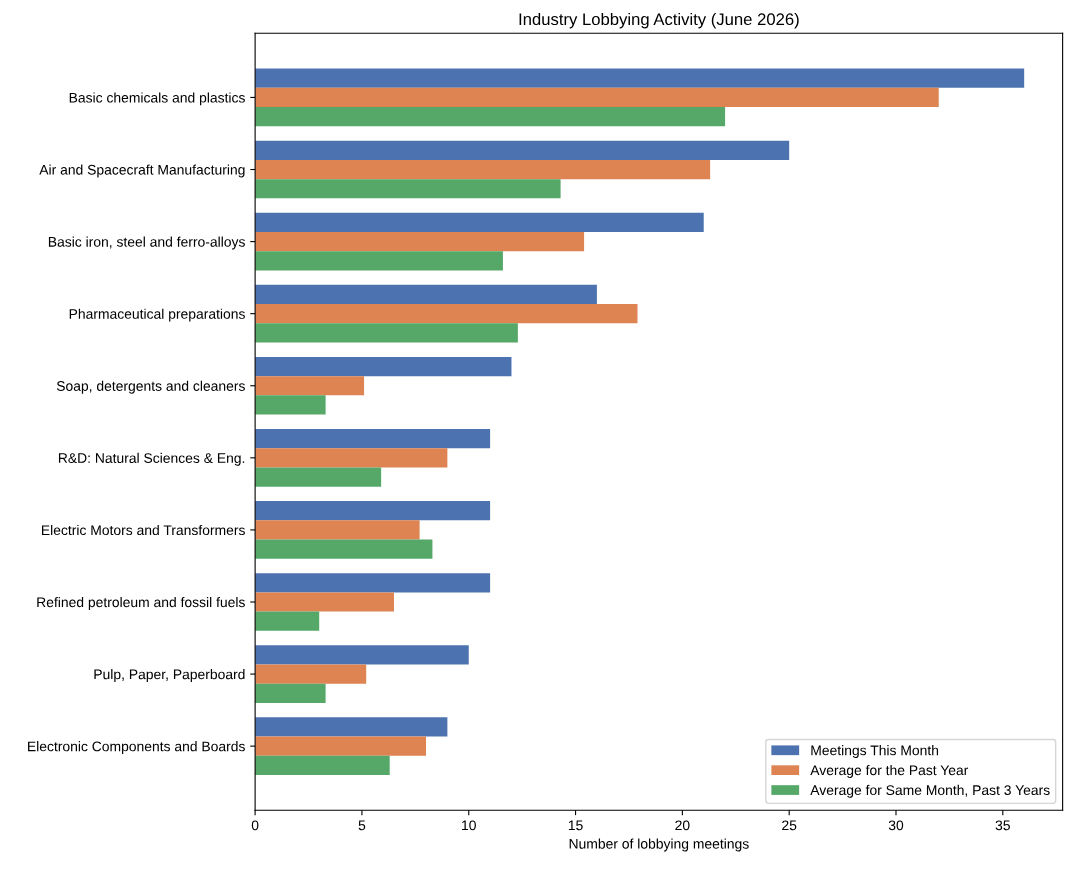 Image resolution: width=1081 pixels, height=876 pixels. I want to click on x-tick-label: 0, so click(255, 825).